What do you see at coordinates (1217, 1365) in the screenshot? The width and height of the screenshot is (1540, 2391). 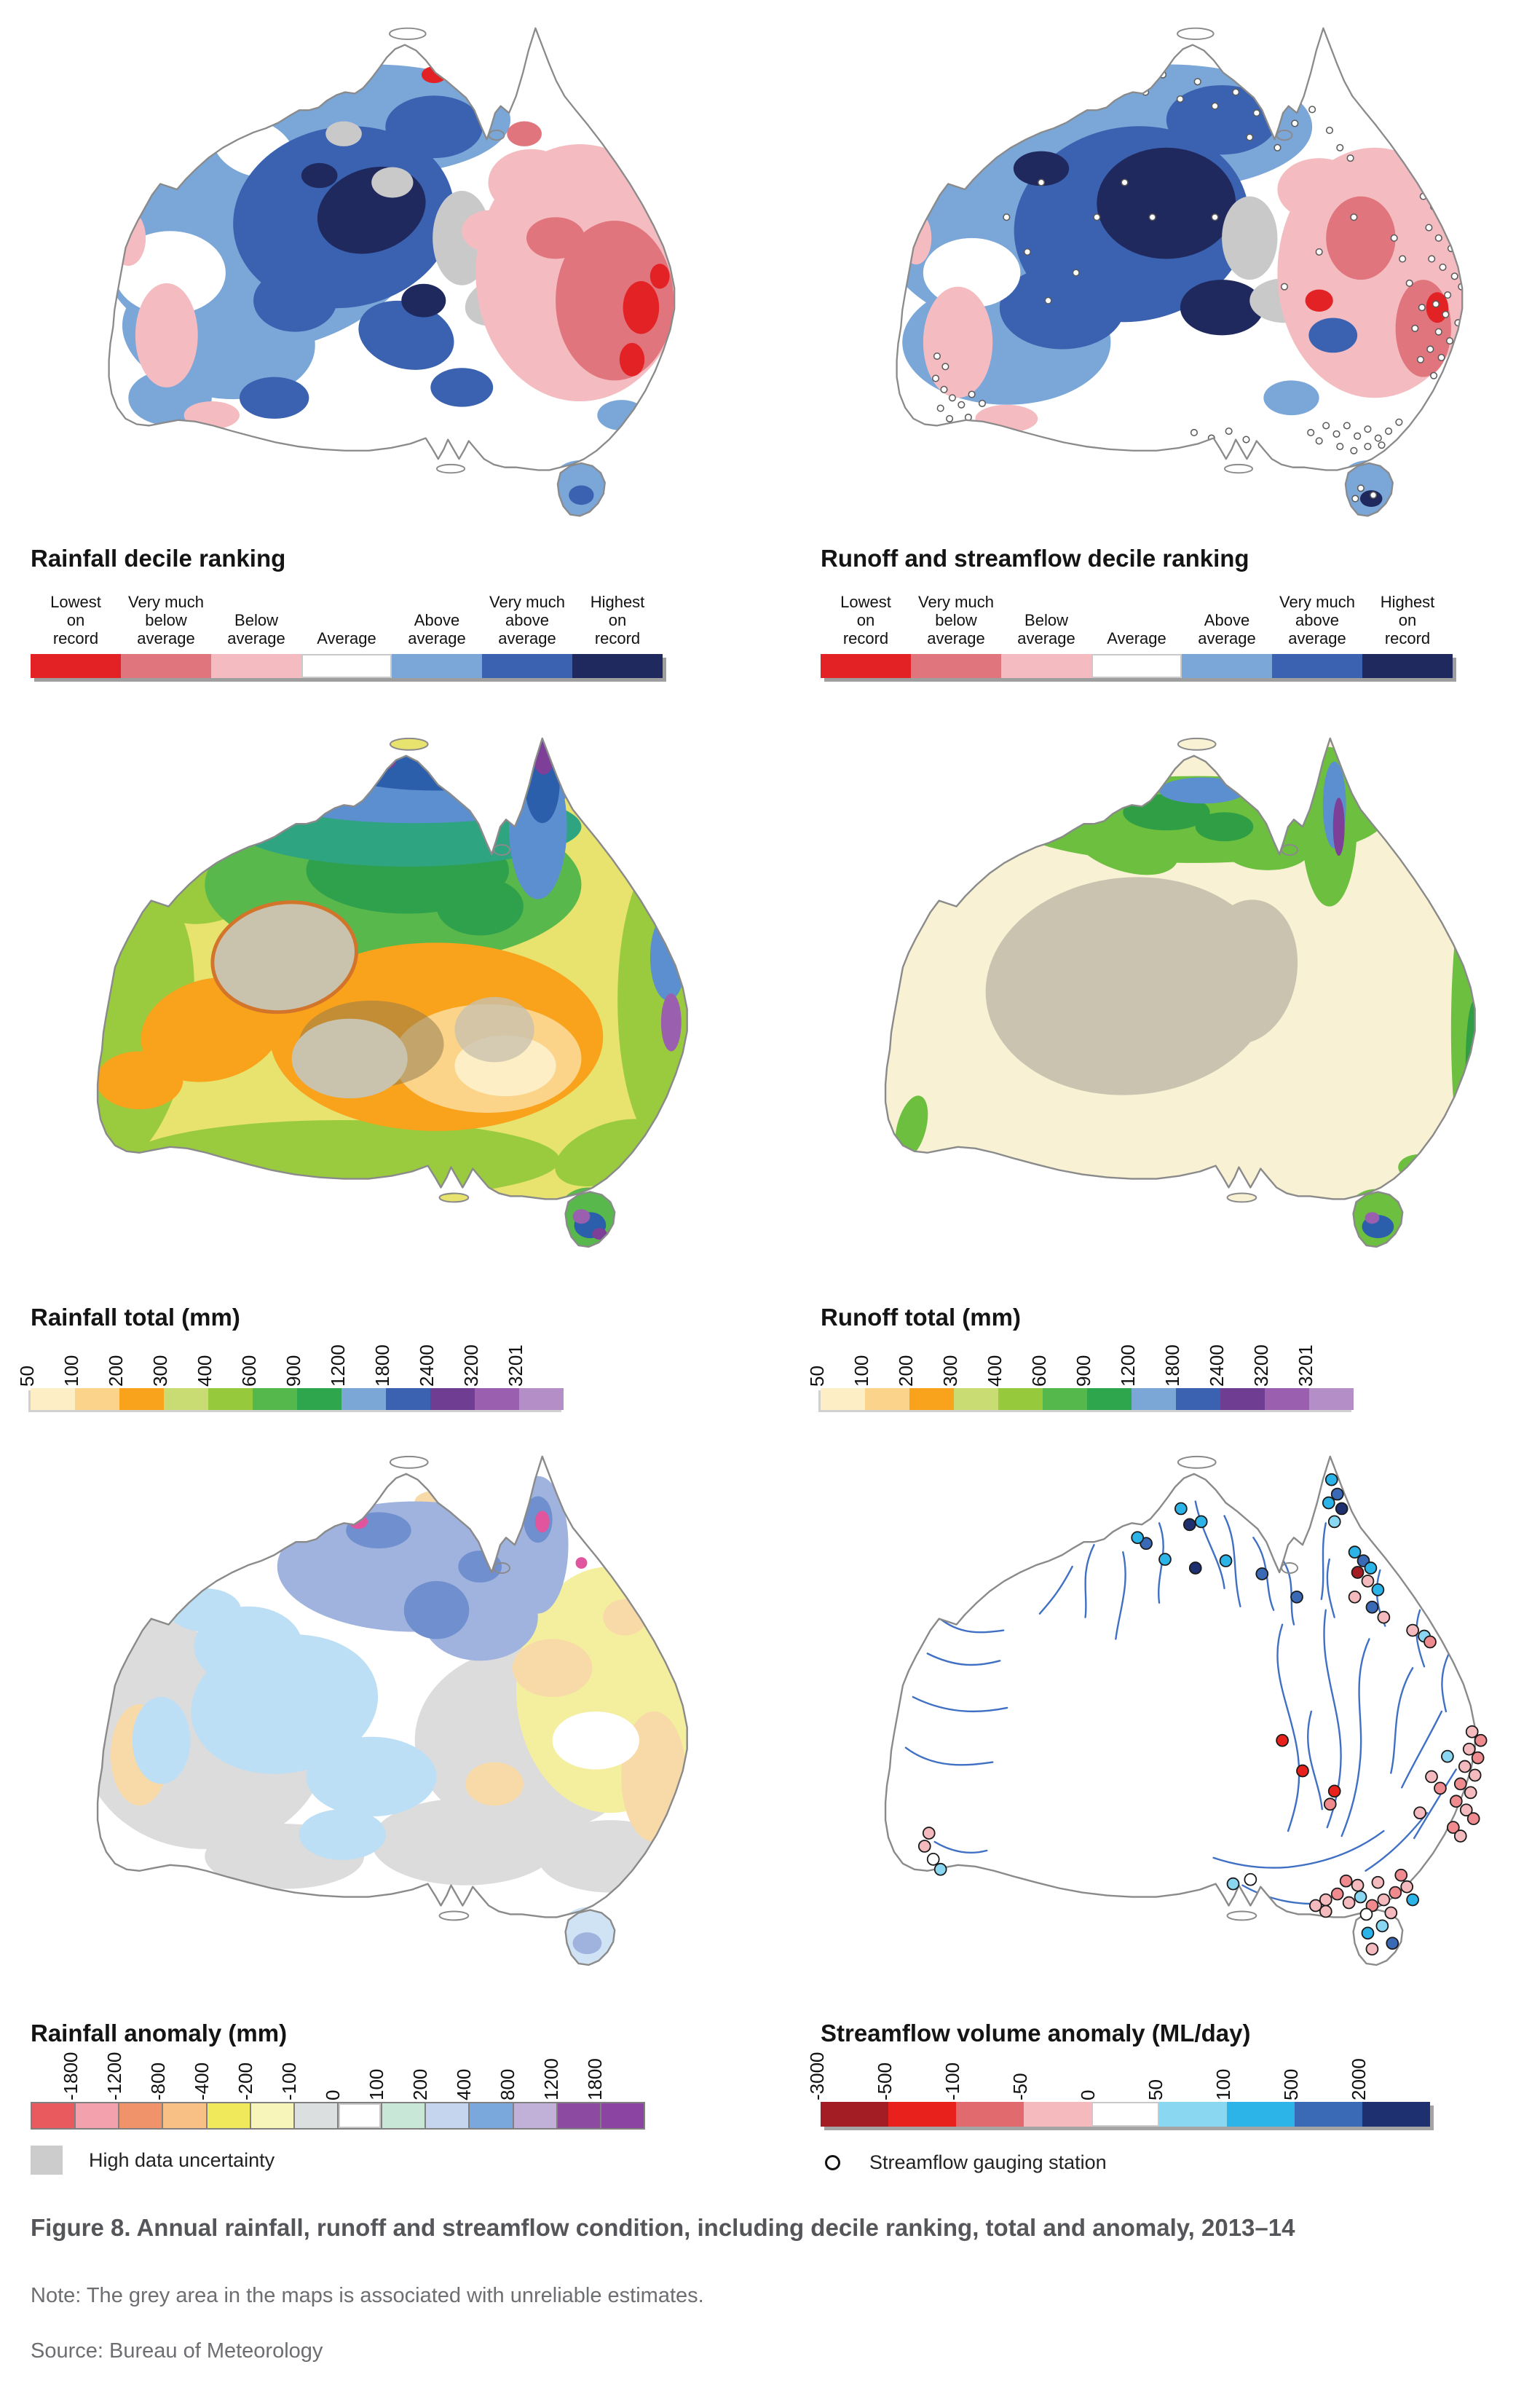 I see `tick-2400: 2400` at bounding box center [1217, 1365].